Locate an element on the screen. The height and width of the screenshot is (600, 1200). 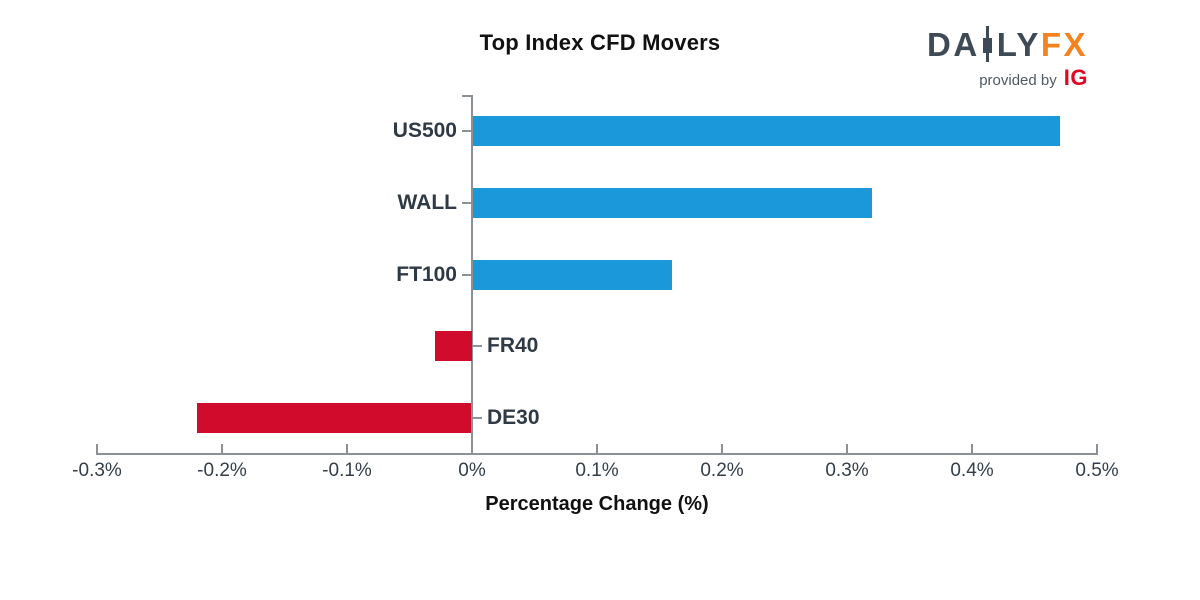
x-tick-label: -0.2% is located at coordinates (222, 470).